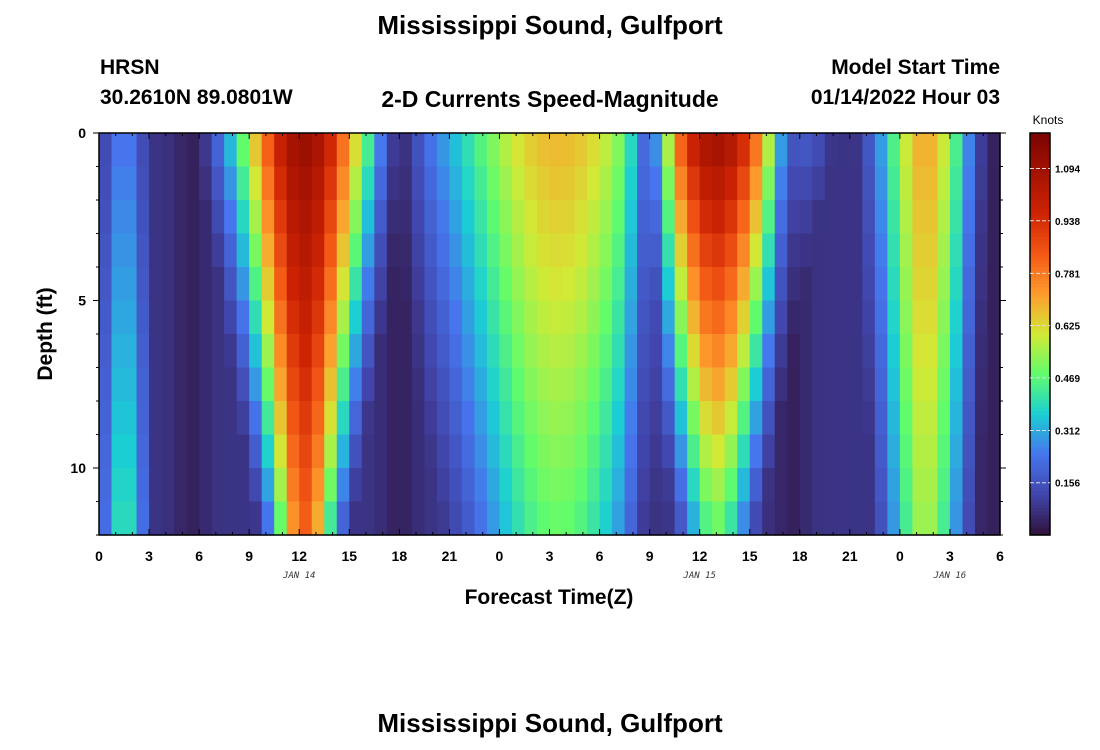  I want to click on x-tick-label: 0, so click(900, 556).